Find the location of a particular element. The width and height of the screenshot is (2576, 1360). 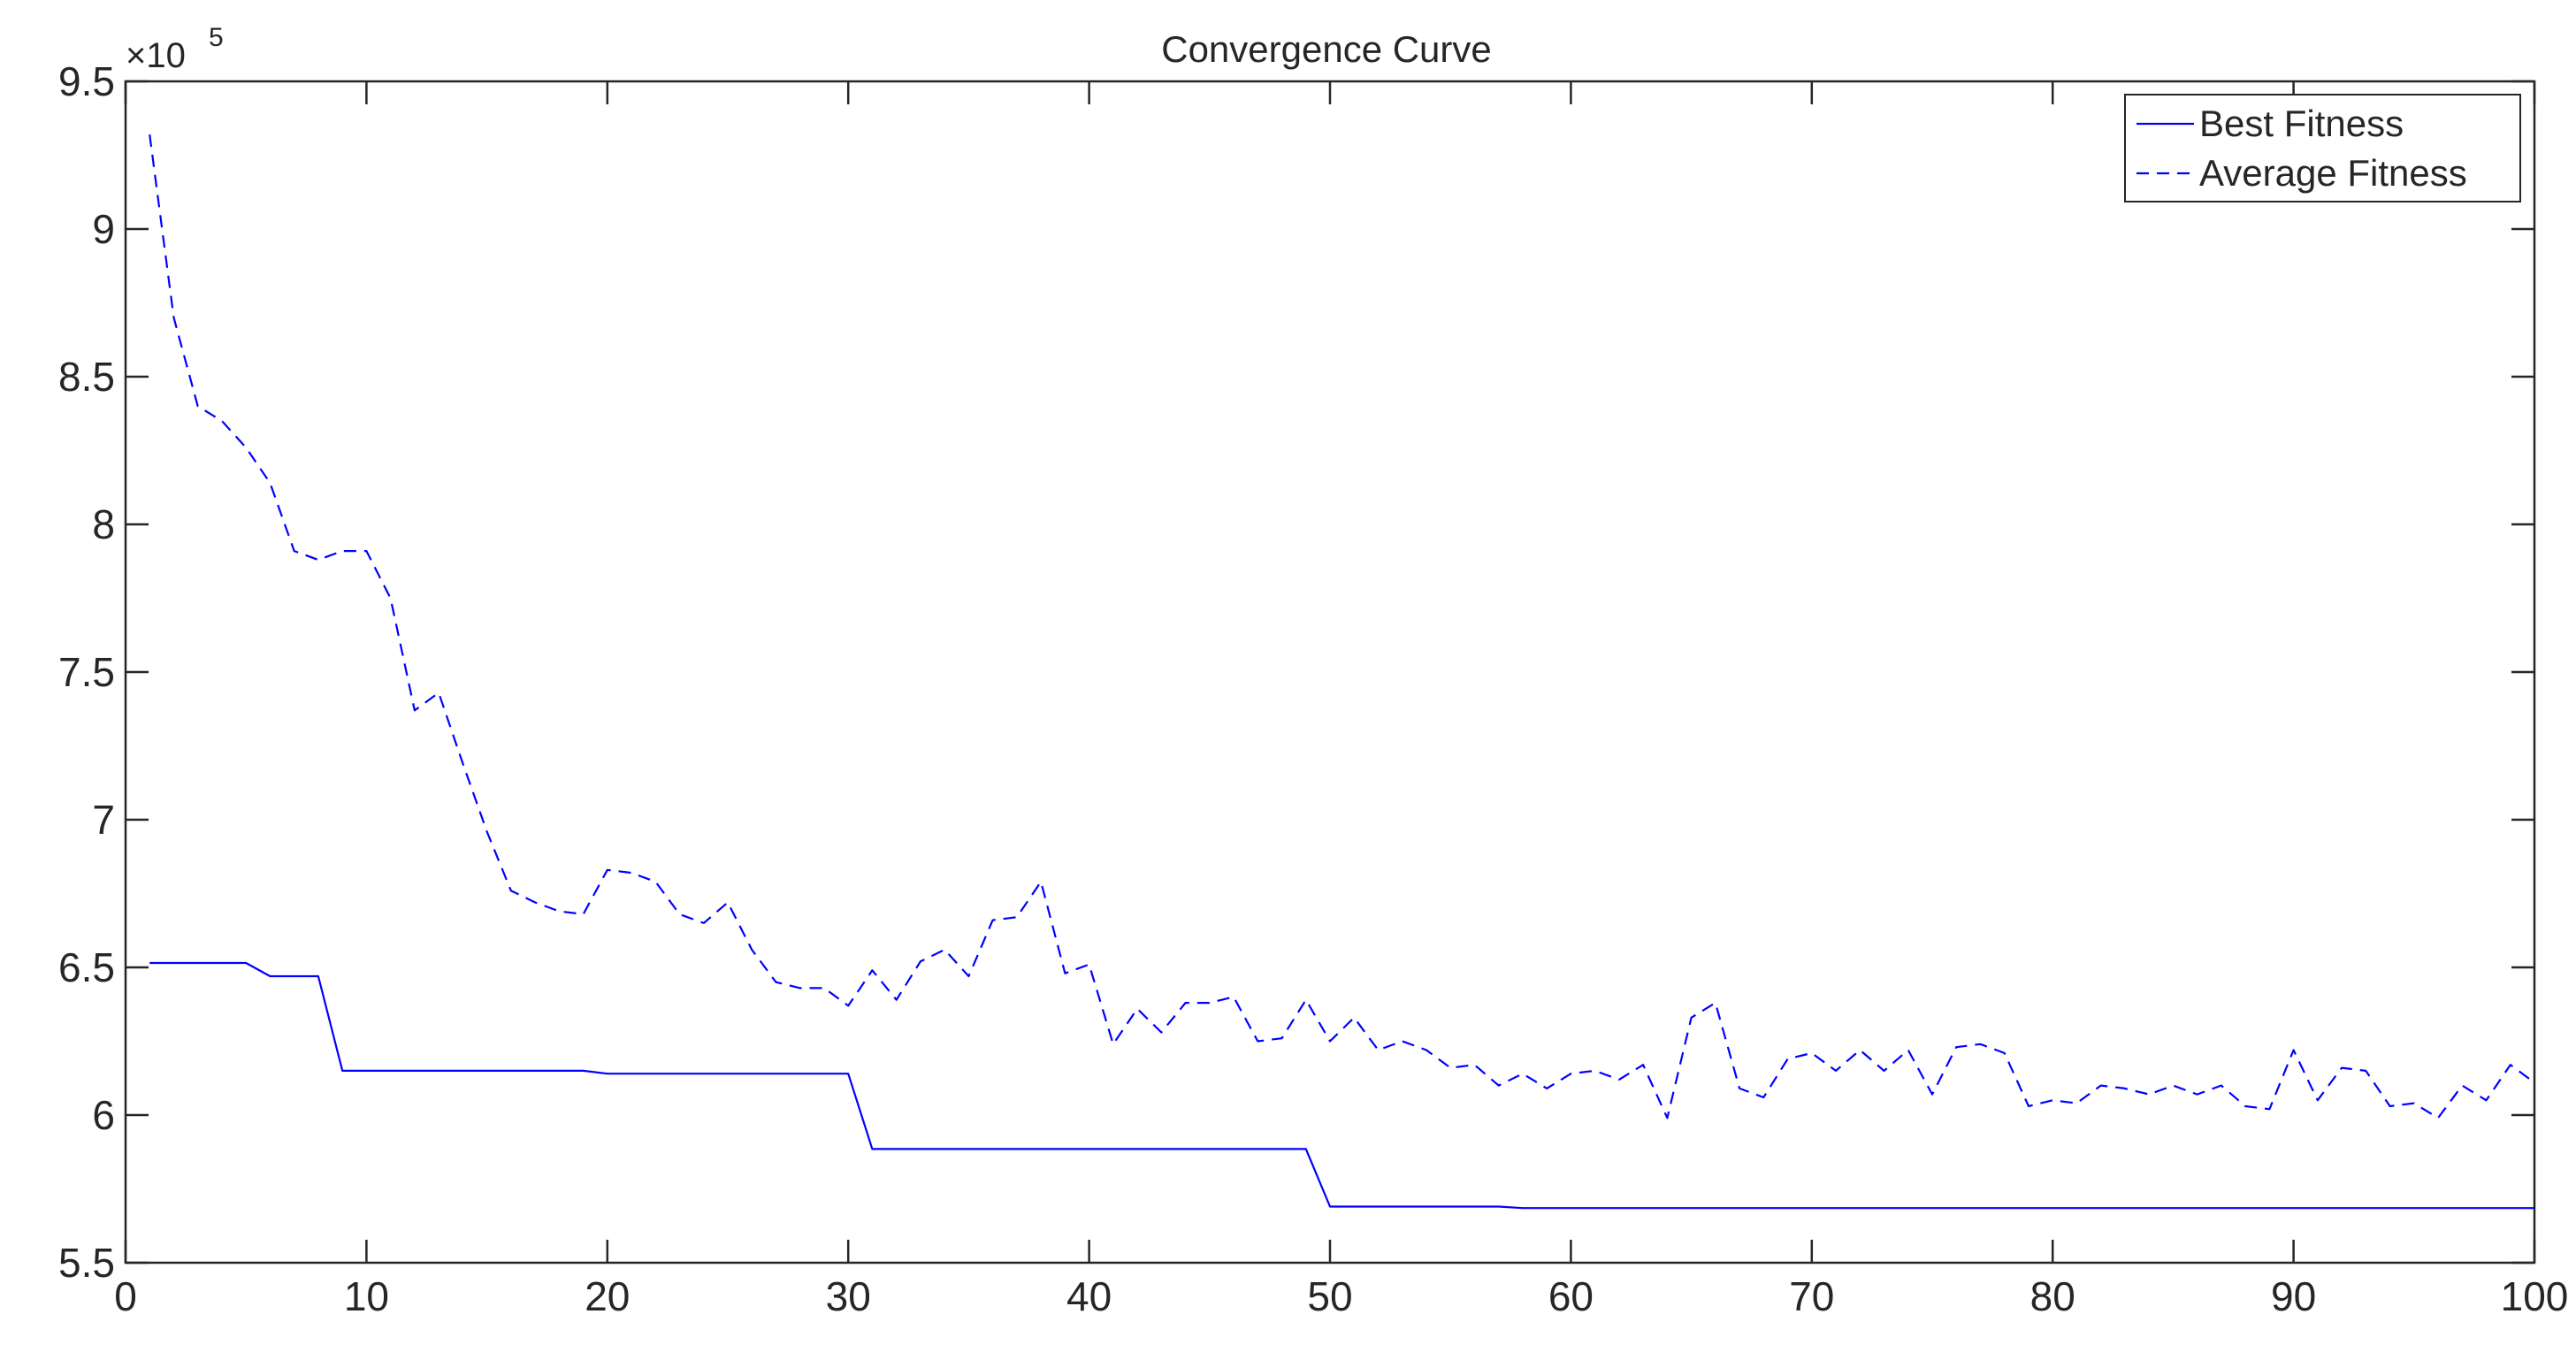

legend: Best Fitness Average Fitness is located at coordinates (2322, 148).